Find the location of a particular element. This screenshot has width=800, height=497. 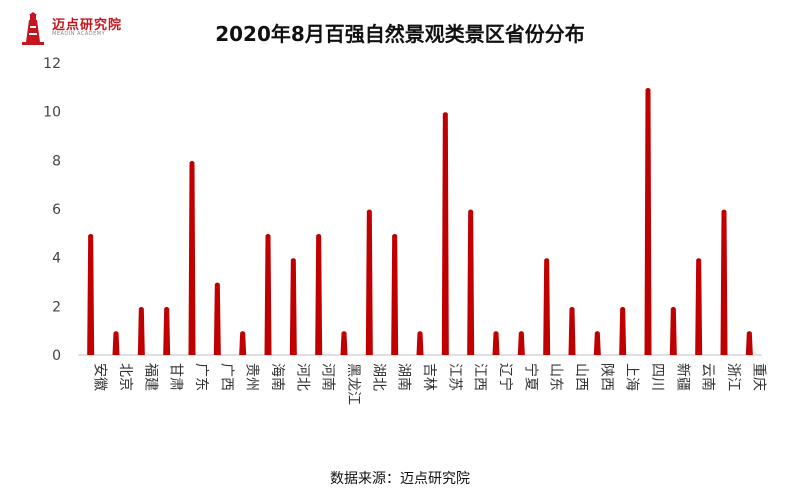

bar-海南 is located at coordinates (268, 294).